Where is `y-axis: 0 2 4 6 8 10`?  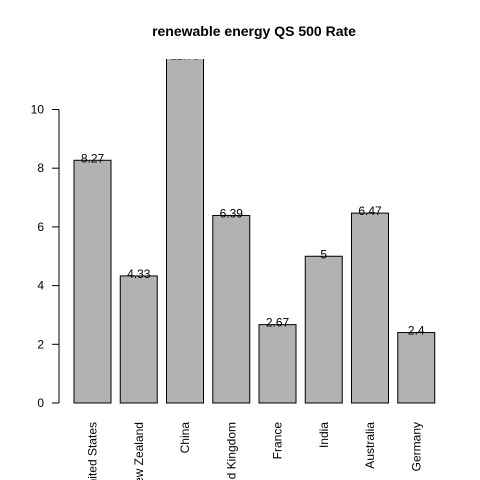 y-axis: 0 2 4 6 8 10 is located at coordinates (45, 256).